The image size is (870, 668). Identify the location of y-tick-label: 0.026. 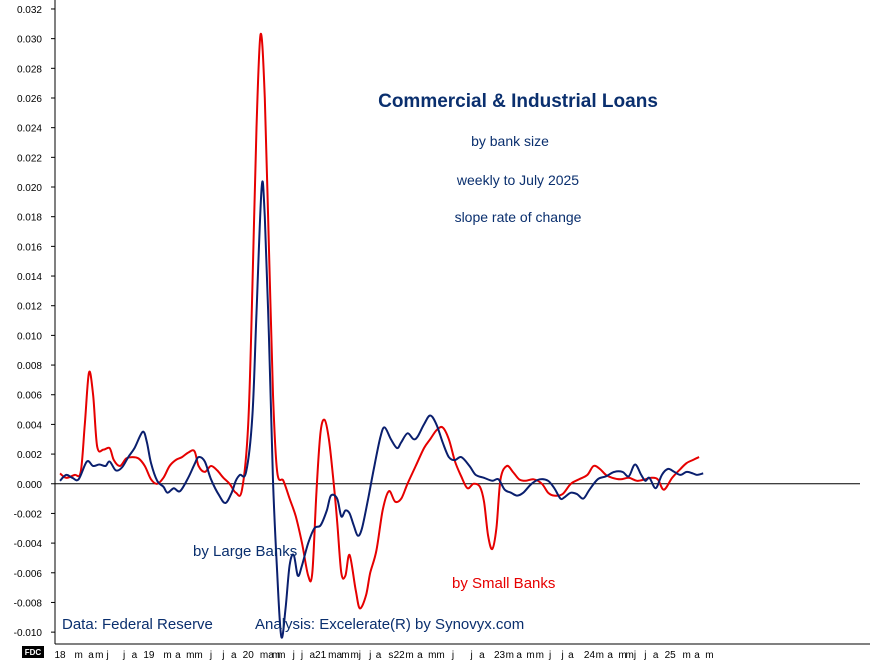
(29, 99).